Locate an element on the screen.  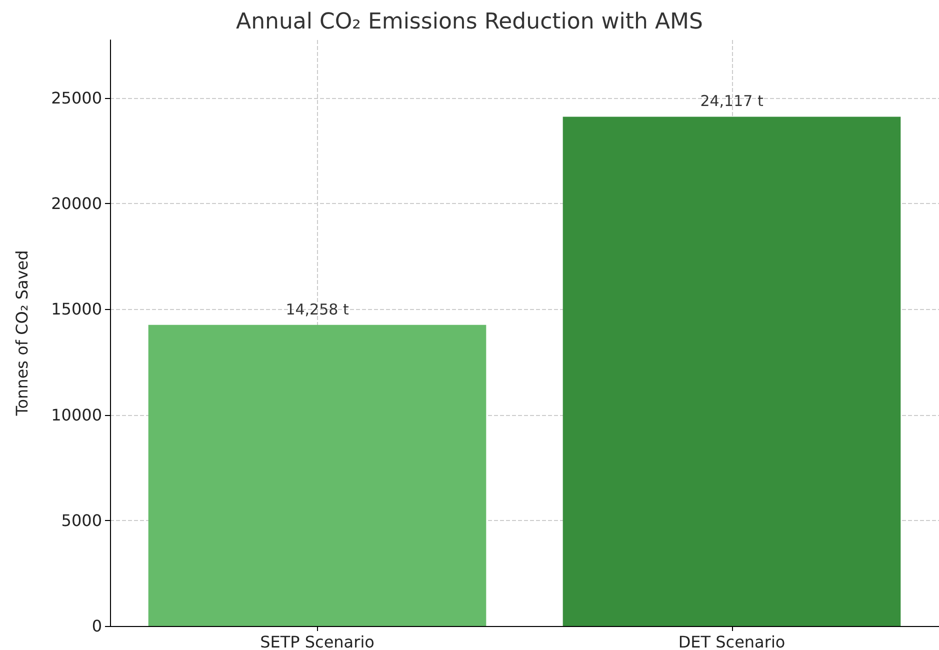
y-tick-label: 10000 is located at coordinates (76, 414).